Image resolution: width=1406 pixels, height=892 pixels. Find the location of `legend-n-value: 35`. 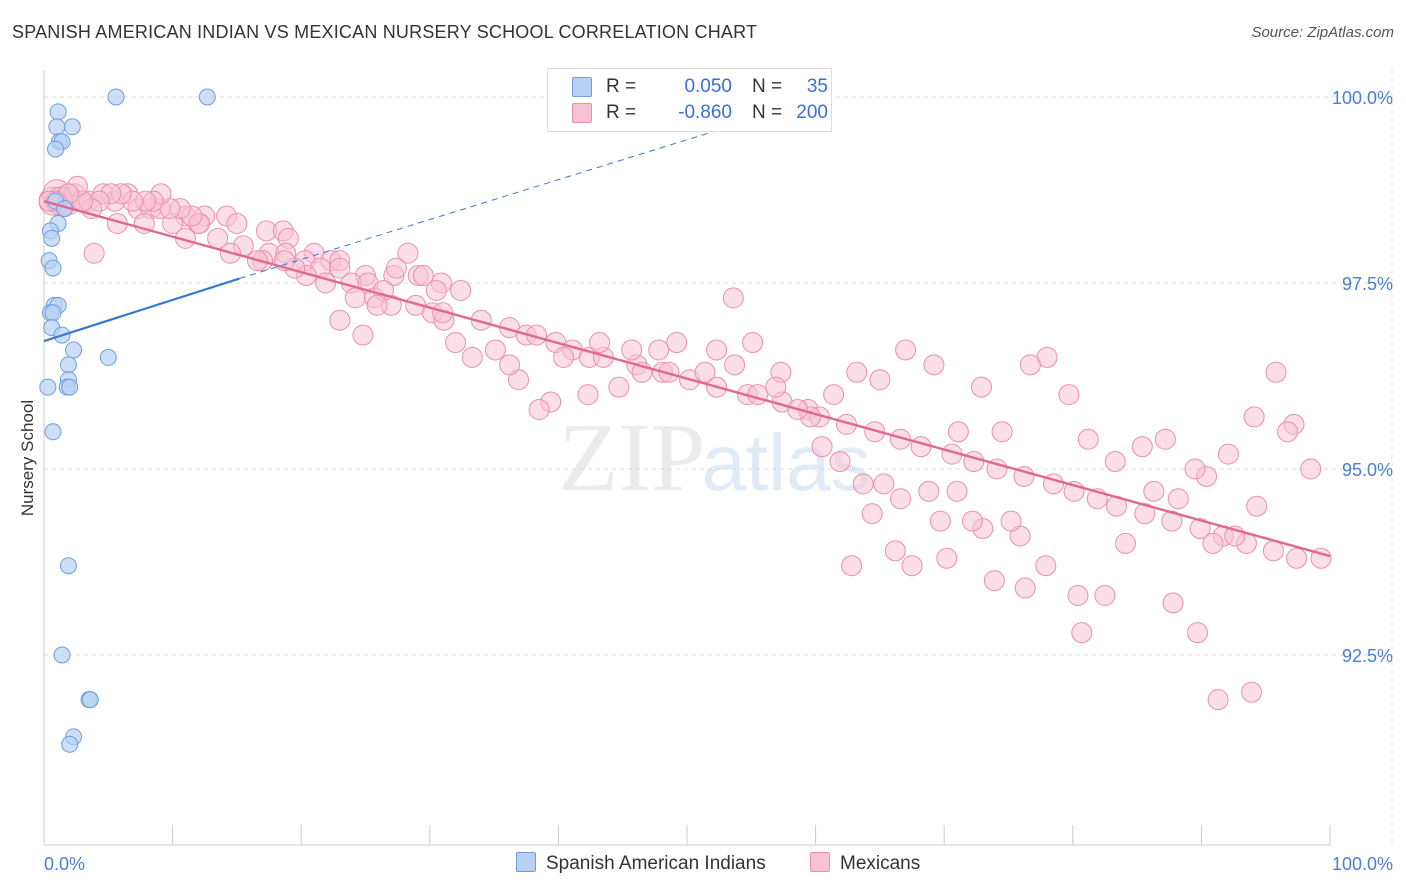

legend-n-value: 35 is located at coordinates (817, 86).